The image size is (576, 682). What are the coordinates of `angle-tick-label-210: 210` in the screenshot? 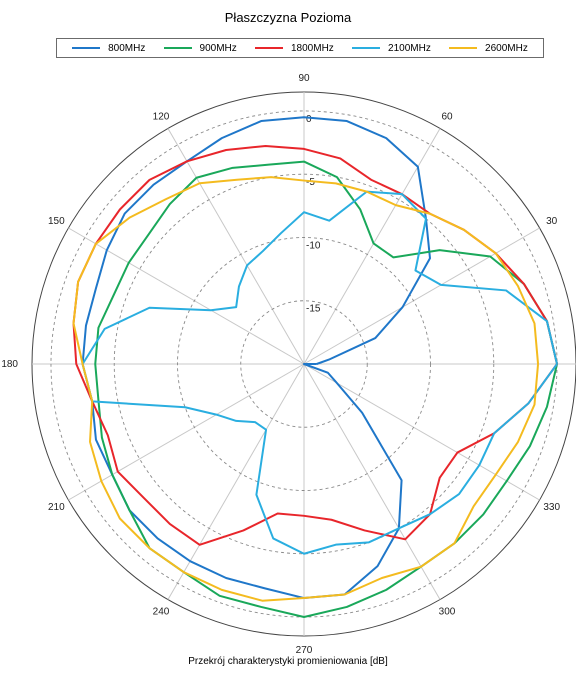 It's located at (56, 507).